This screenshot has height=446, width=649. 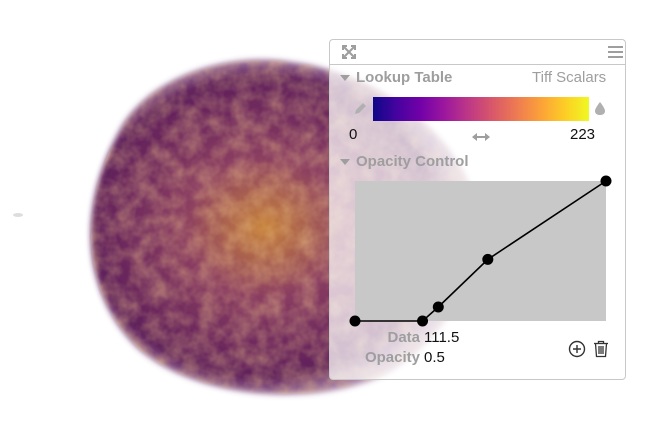 What do you see at coordinates (583, 134) in the screenshot?
I see `range-max: 223` at bounding box center [583, 134].